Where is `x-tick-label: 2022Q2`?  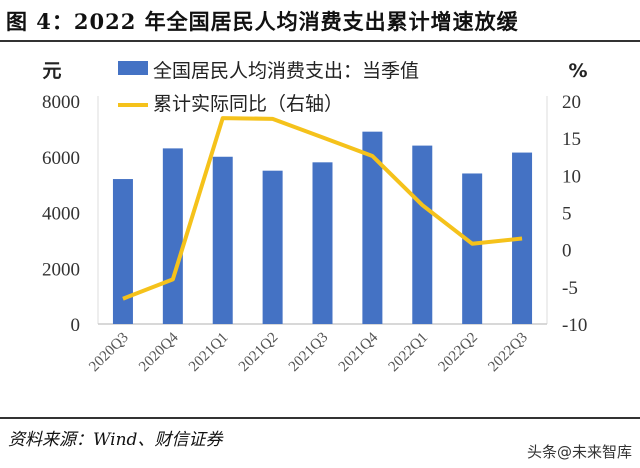
x-tick-label: 2022Q2 is located at coordinates (457, 352).